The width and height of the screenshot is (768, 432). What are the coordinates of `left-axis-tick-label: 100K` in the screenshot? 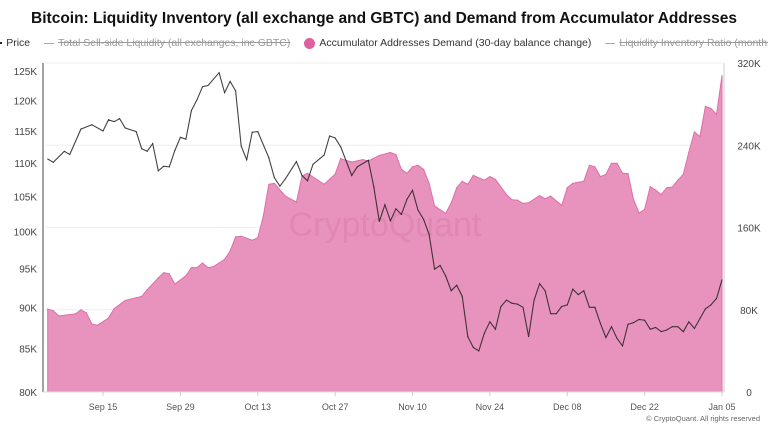 It's located at (26, 233).